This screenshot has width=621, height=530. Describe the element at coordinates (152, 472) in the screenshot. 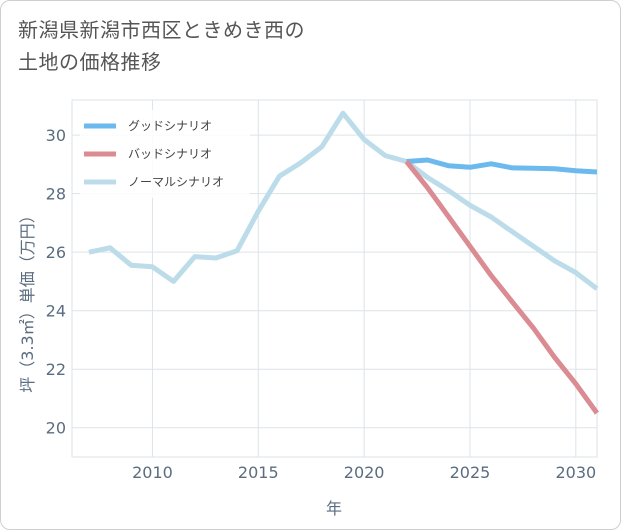

I see `x-tick-label: 2010` at that location.